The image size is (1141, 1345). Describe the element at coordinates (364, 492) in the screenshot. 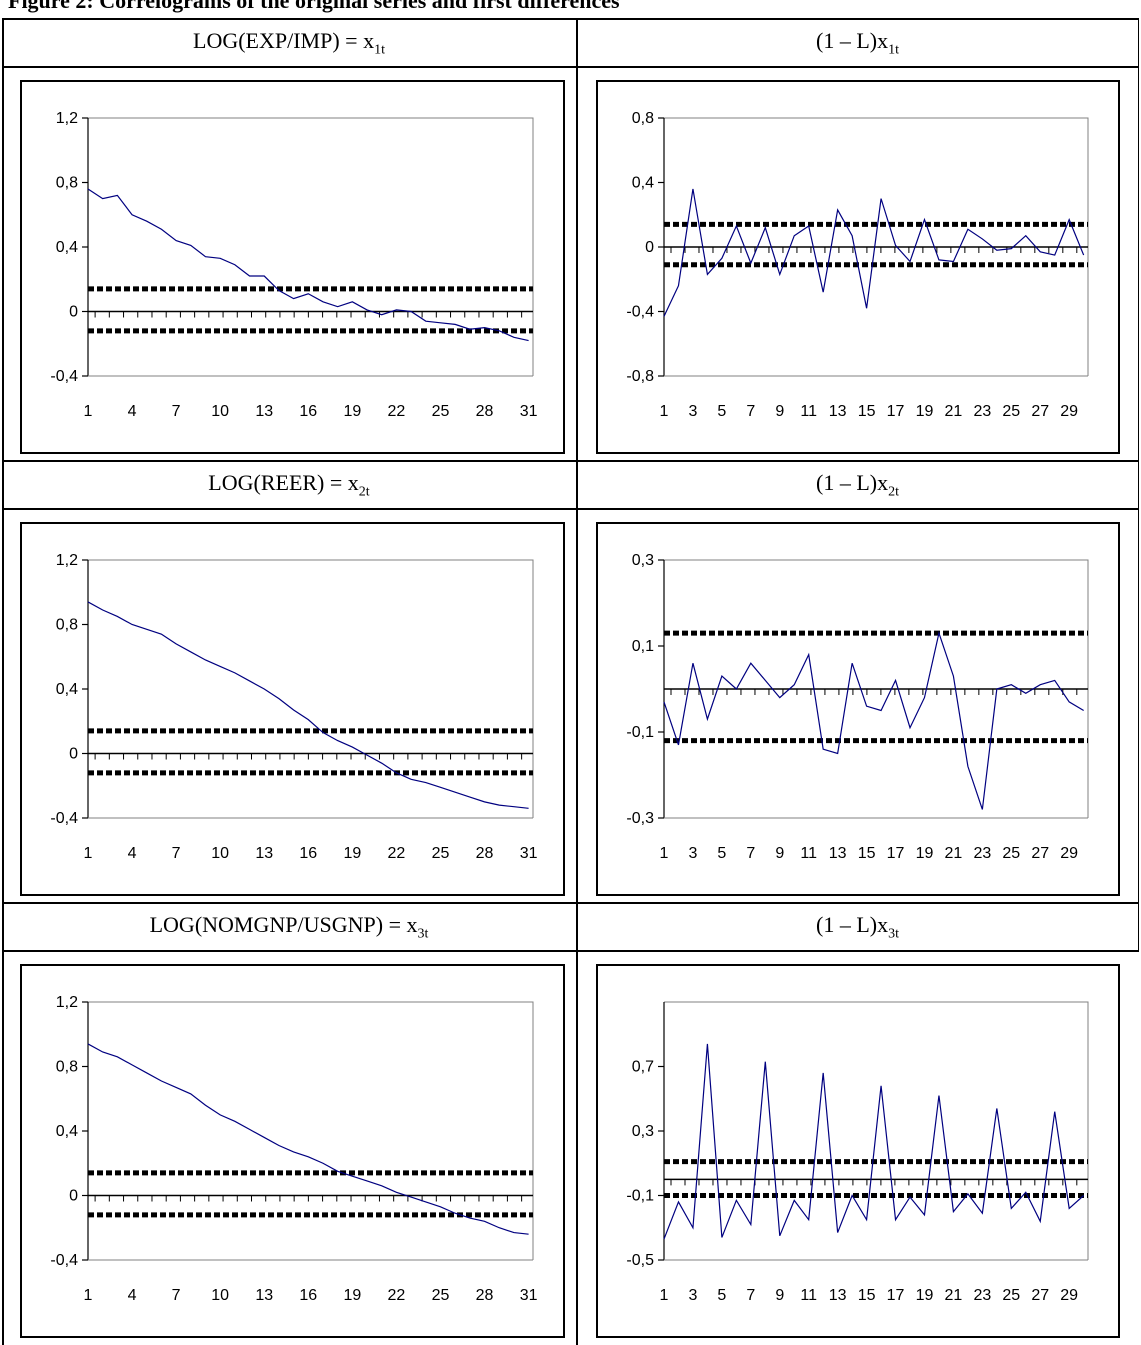

I see `panel-heading-subscript: 2t` at that location.